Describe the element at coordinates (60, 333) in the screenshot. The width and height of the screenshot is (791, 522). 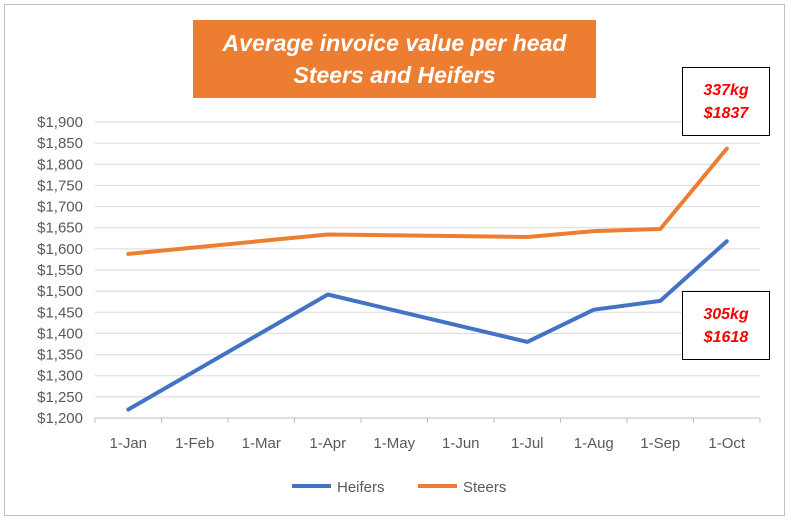
I see `y-tick-label: $1,400` at that location.